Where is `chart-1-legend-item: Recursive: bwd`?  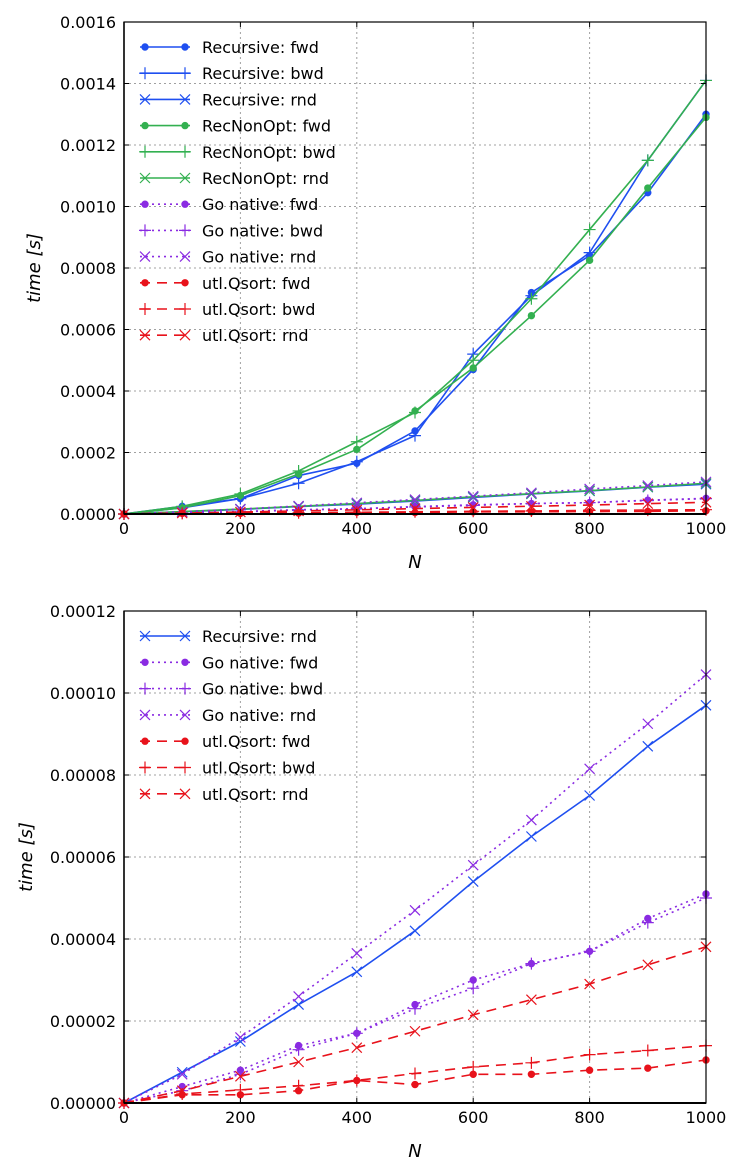 chart-1-legend-item: Recursive: bwd is located at coordinates (231, 73).